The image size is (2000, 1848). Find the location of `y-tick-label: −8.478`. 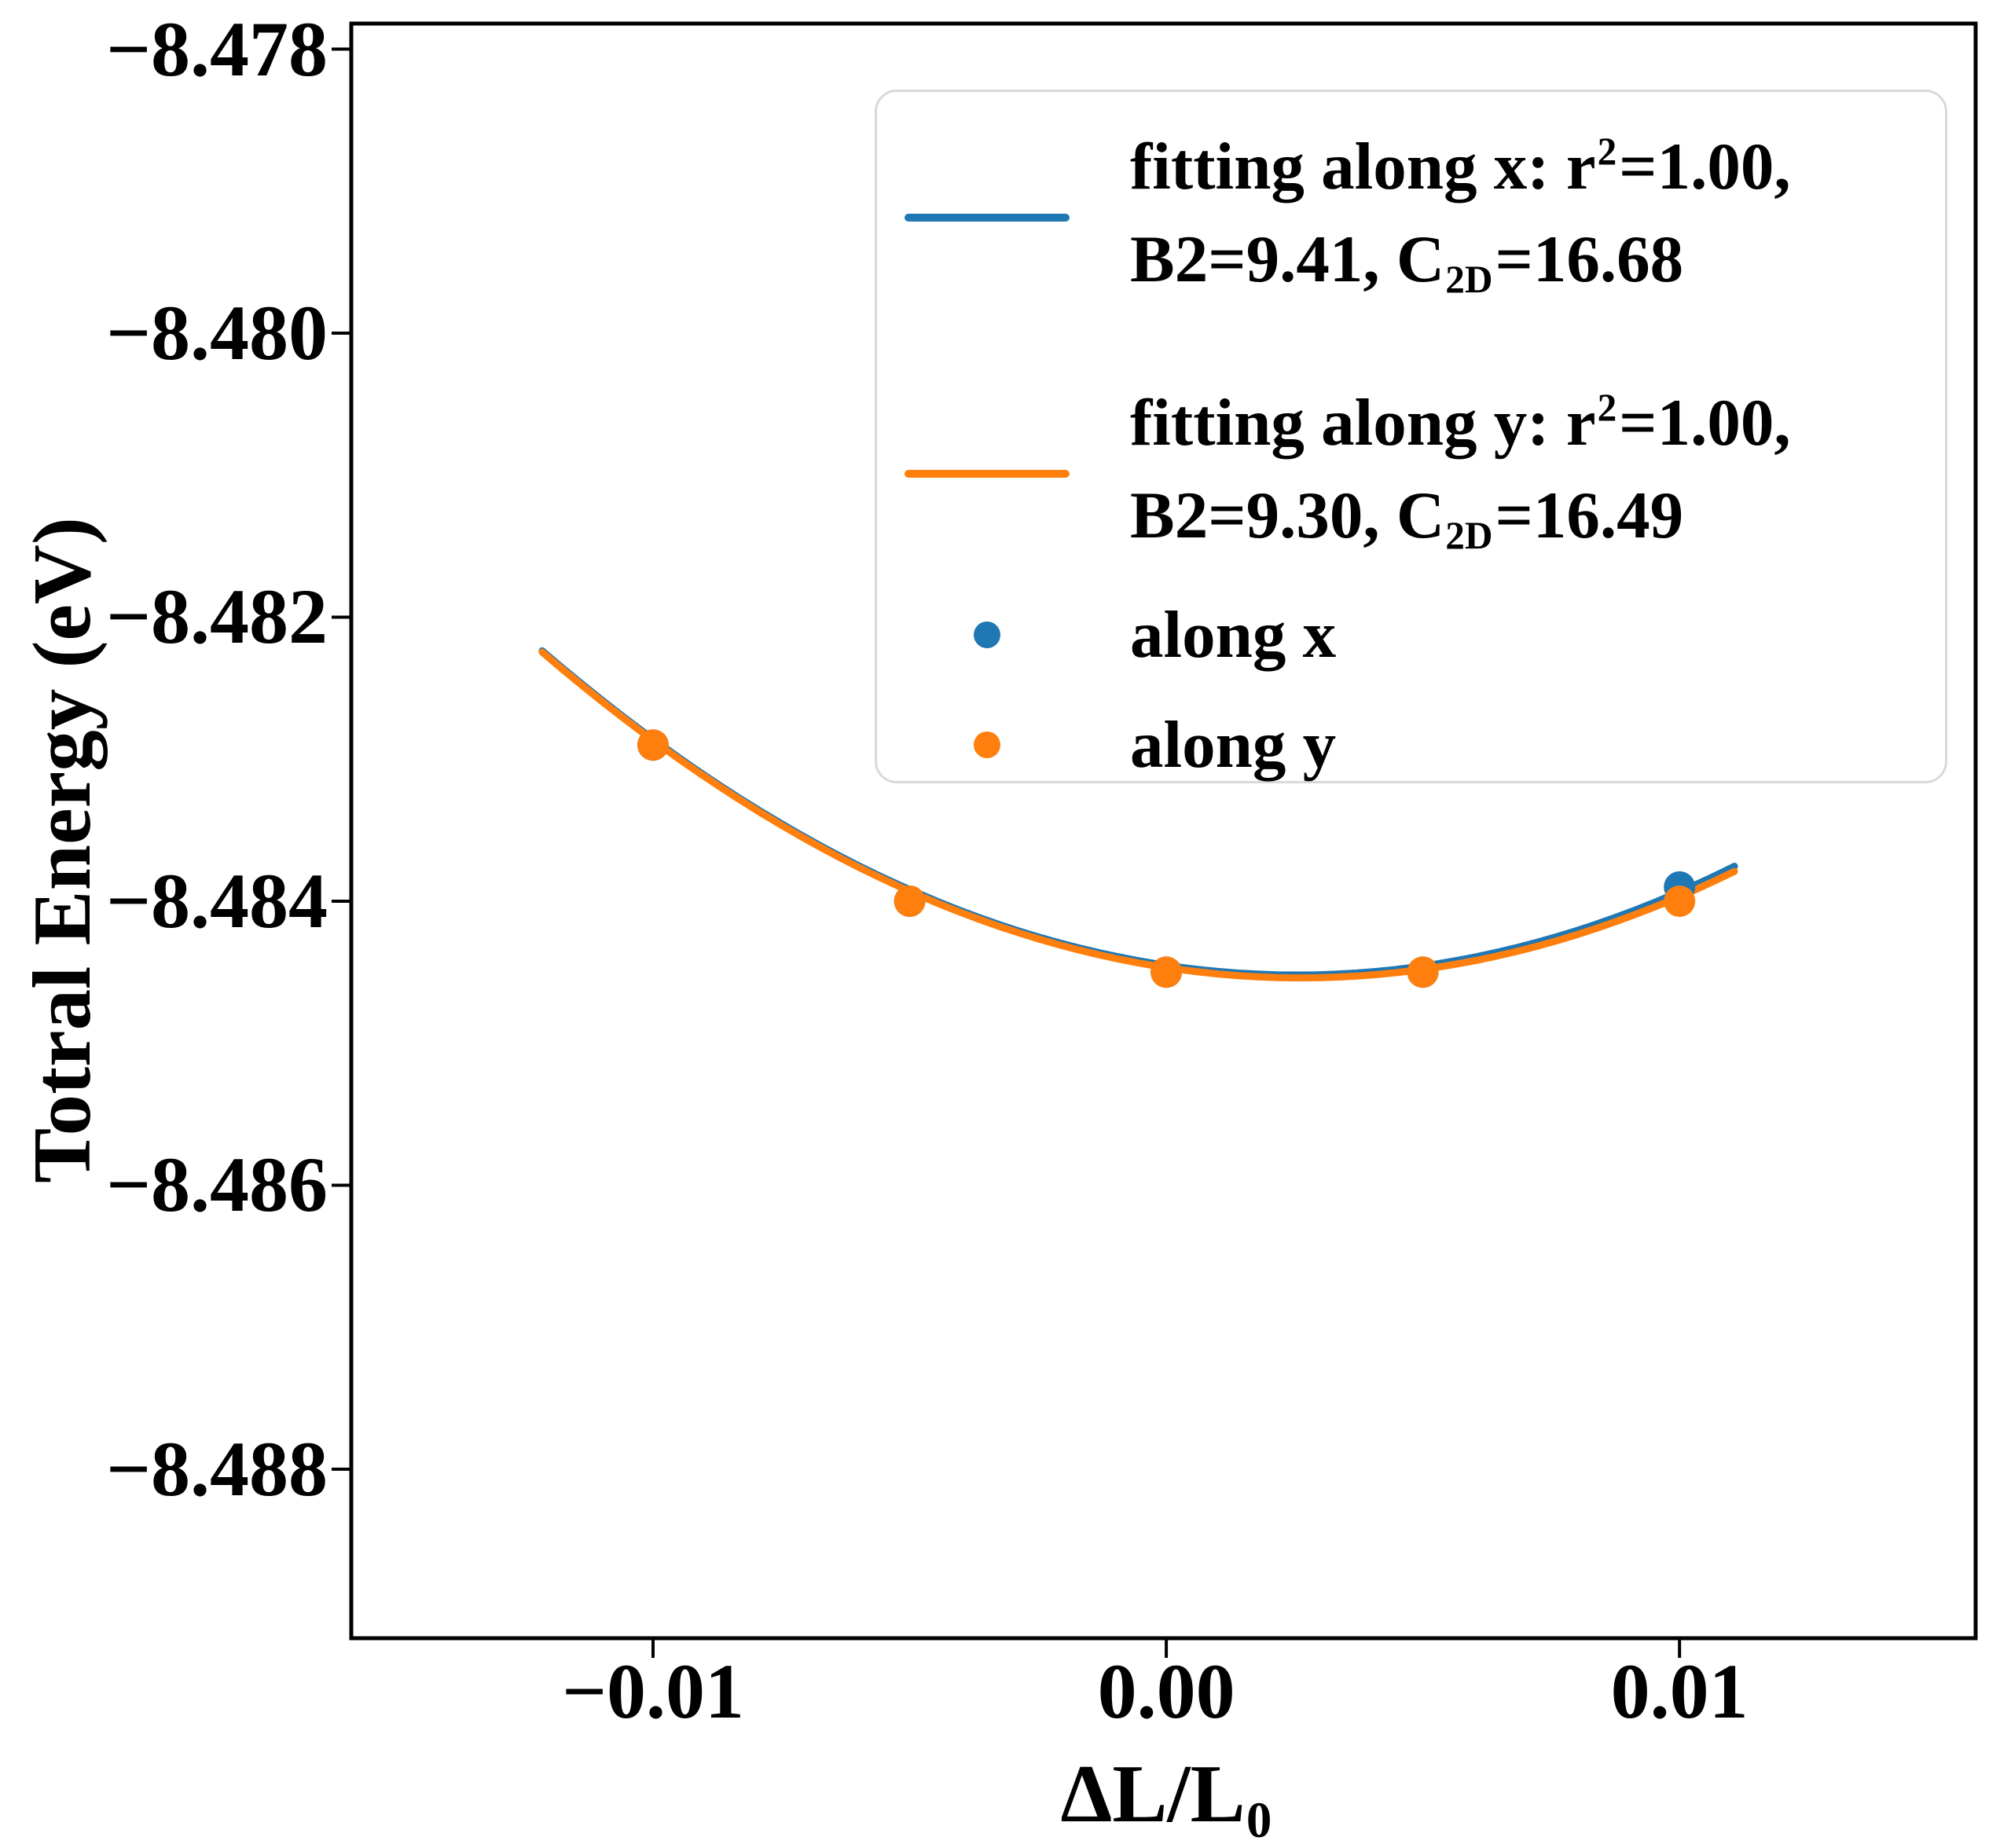

y-tick-label: −8.478 is located at coordinates (217, 49).